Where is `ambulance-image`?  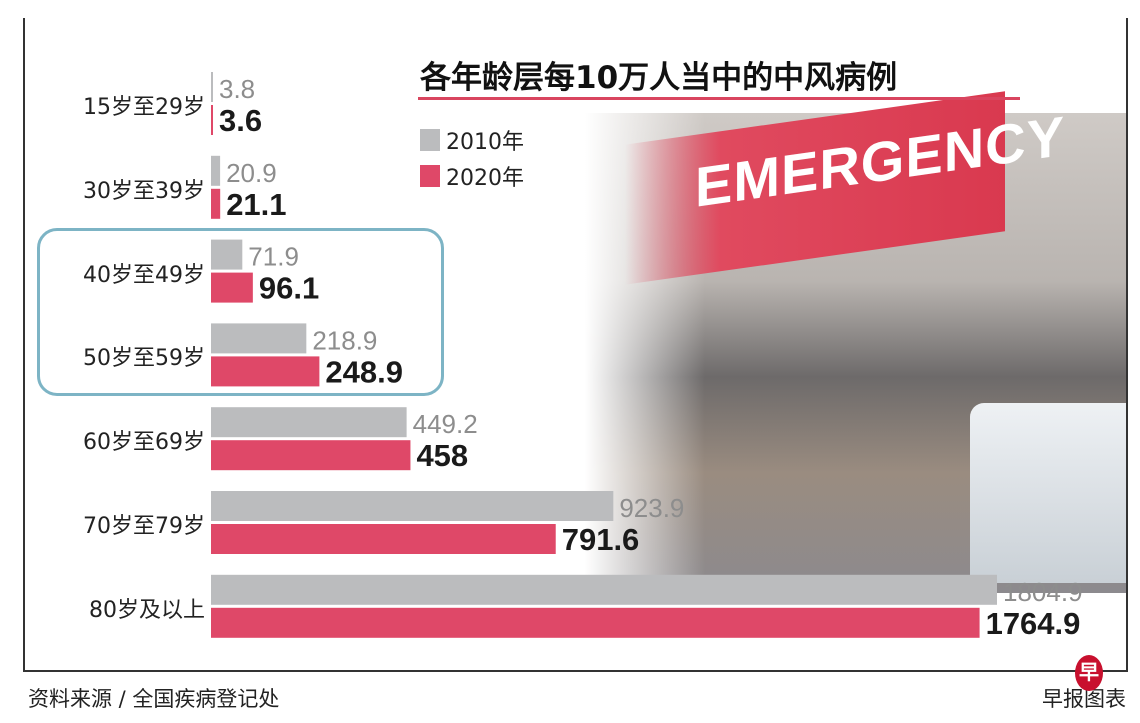
ambulance-image is located at coordinates (1048, 493).